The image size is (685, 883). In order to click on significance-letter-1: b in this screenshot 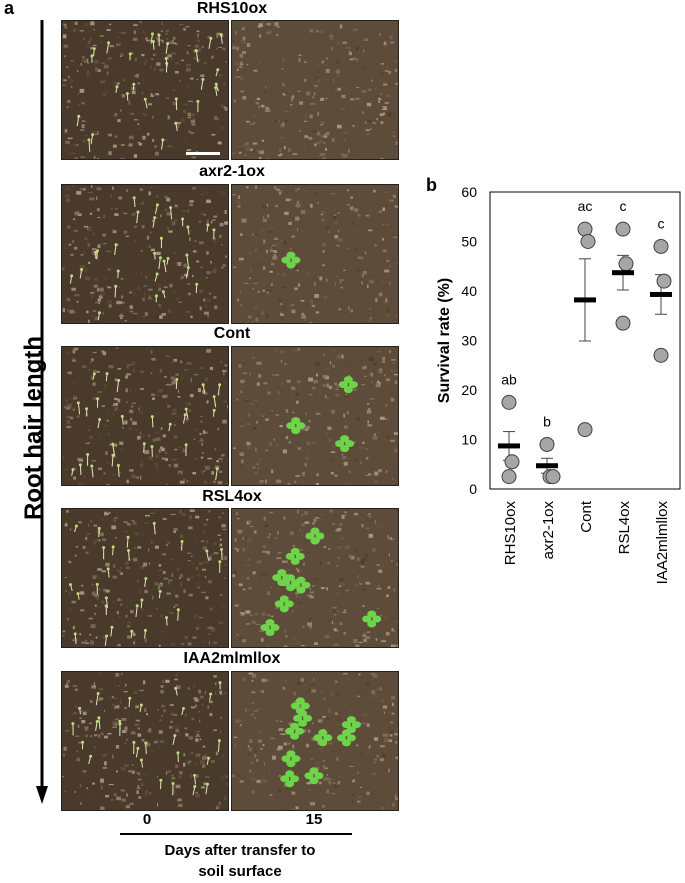, I will do `click(547, 421)`.